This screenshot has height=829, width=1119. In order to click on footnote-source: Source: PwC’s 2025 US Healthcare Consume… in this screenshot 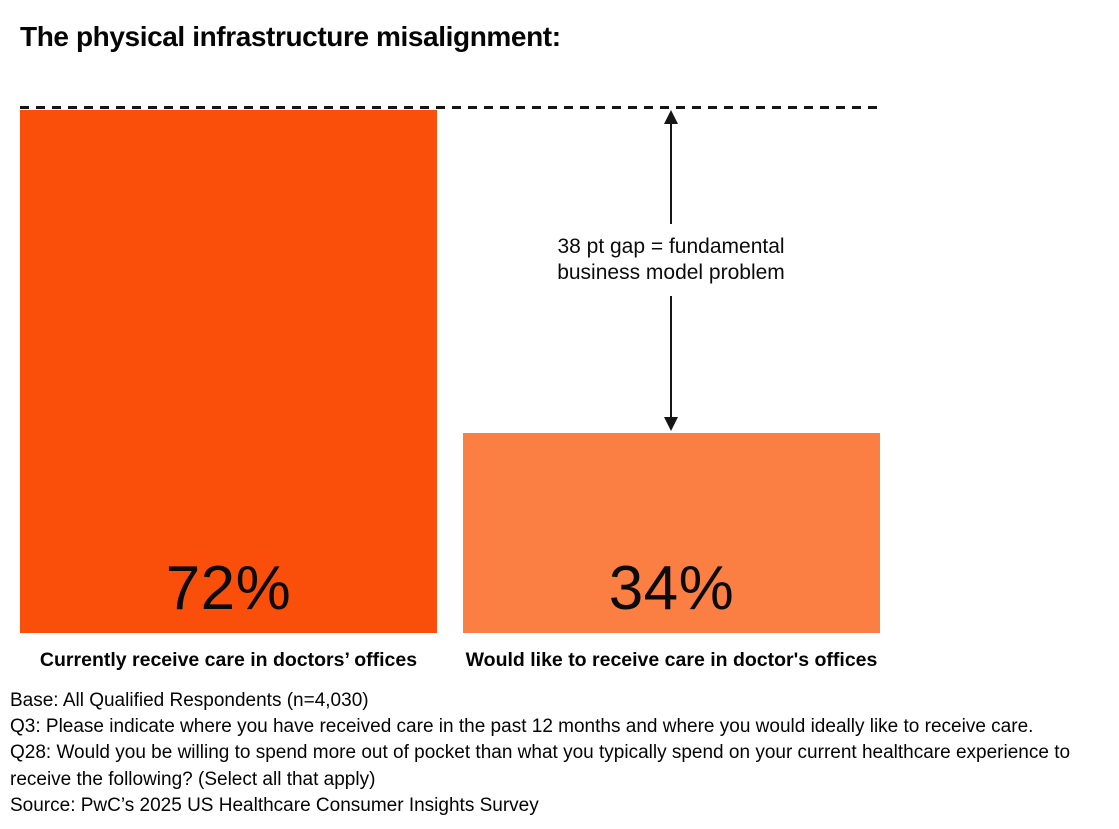, I will do `click(274, 805)`.